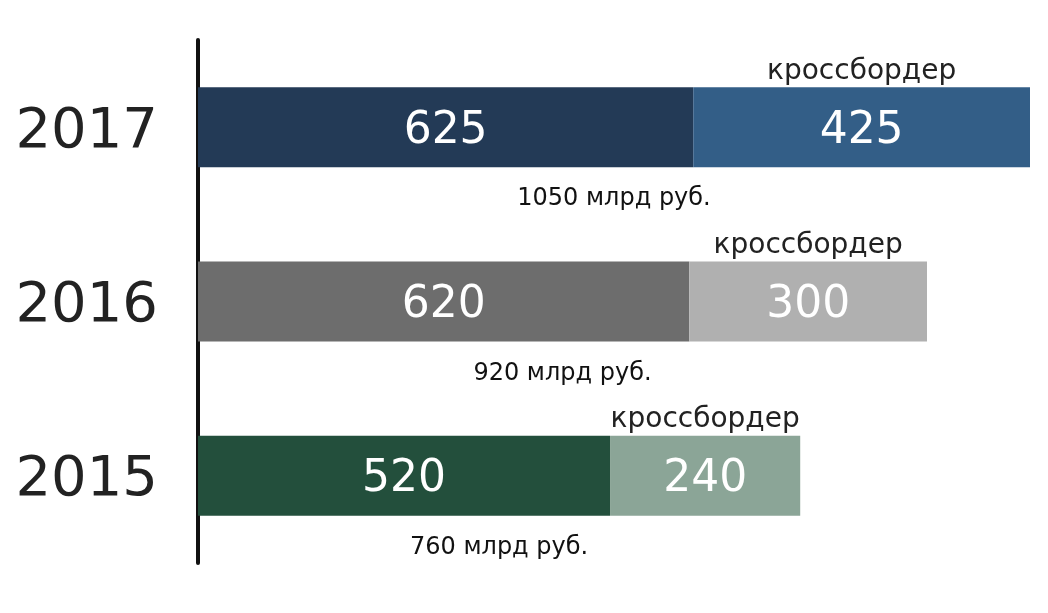  What do you see at coordinates (862, 69) in the screenshot?
I see `series-label: кроссбордер` at bounding box center [862, 69].